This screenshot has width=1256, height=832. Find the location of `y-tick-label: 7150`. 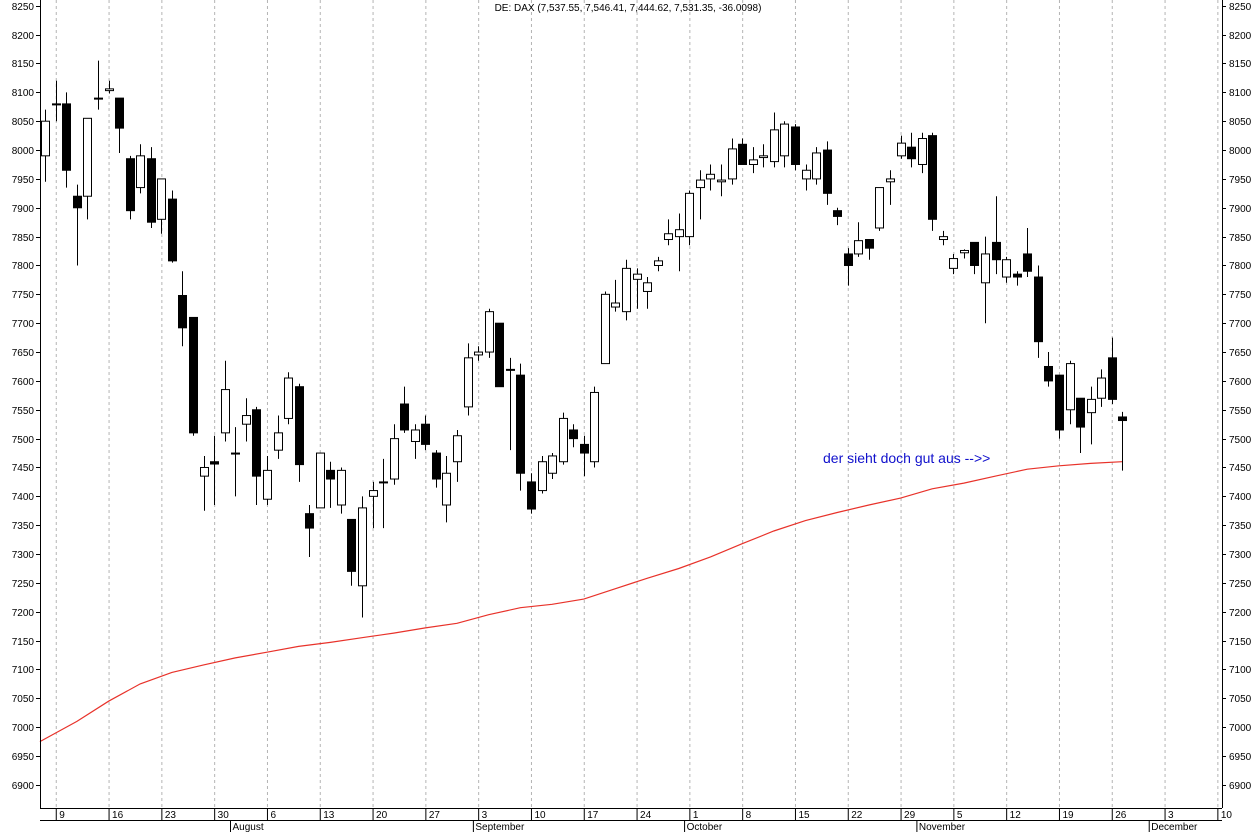

y-tick-label: 7150 is located at coordinates (23, 642).